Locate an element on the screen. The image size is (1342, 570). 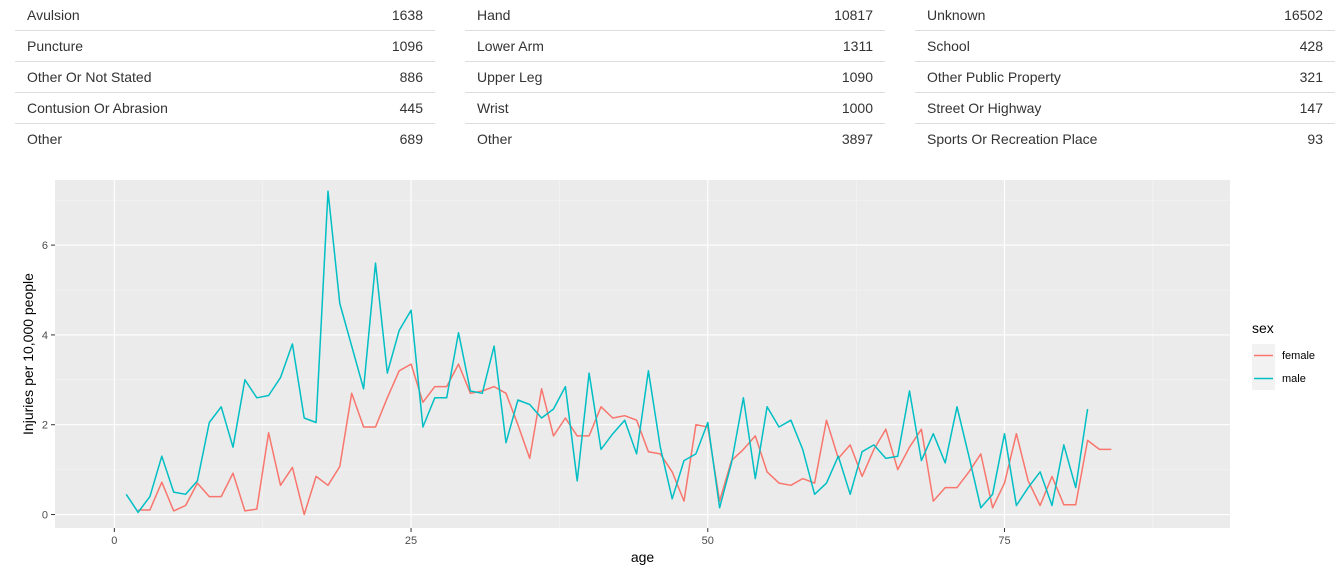
row-count: 886 is located at coordinates (382, 77).